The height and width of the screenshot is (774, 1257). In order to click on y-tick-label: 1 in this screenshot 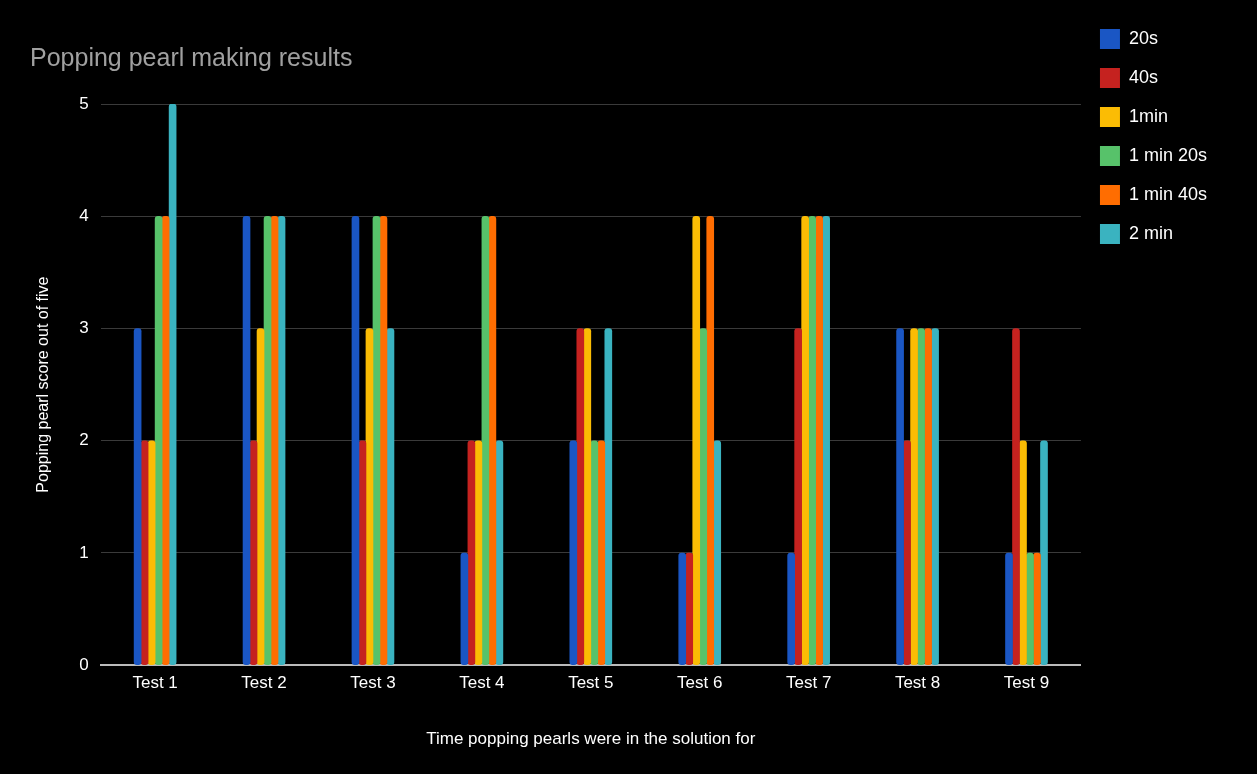, I will do `click(84, 552)`.